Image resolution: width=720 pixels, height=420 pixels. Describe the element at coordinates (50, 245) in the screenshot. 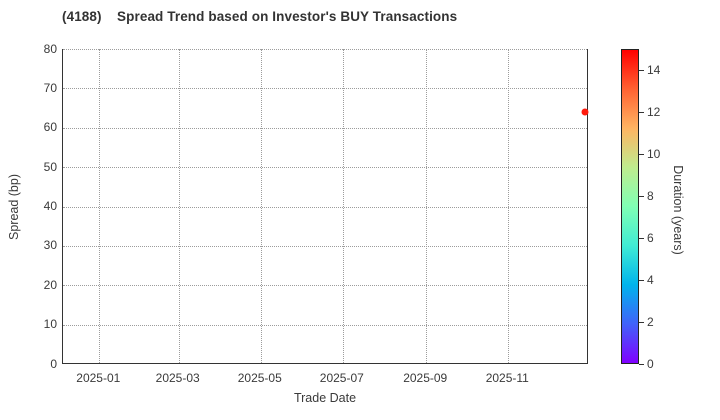

I see `y-tick-label: 30` at that location.